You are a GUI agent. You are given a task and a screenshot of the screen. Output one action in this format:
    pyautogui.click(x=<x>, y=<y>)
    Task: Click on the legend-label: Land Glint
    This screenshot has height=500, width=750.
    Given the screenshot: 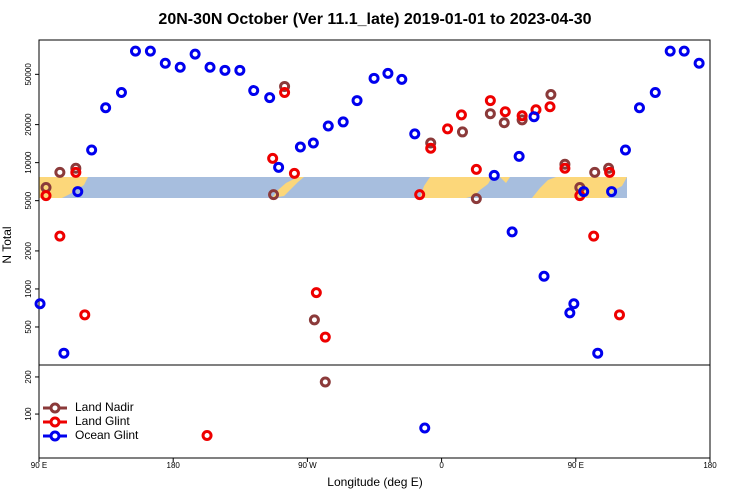 What is the action you would take?
    pyautogui.click(x=102, y=421)
    